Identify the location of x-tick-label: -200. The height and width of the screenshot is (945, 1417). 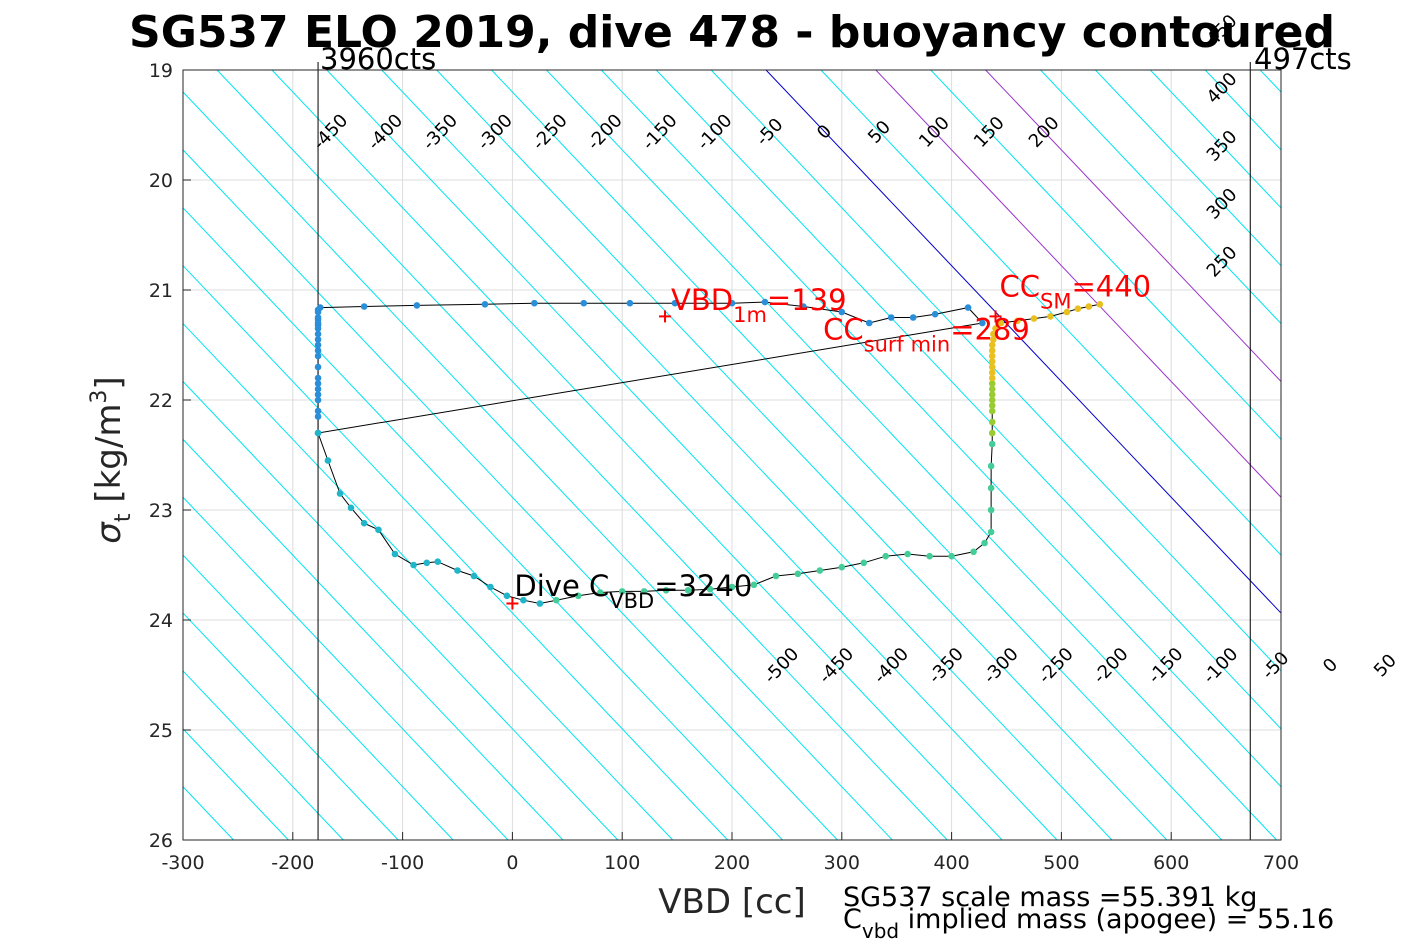
(292, 863).